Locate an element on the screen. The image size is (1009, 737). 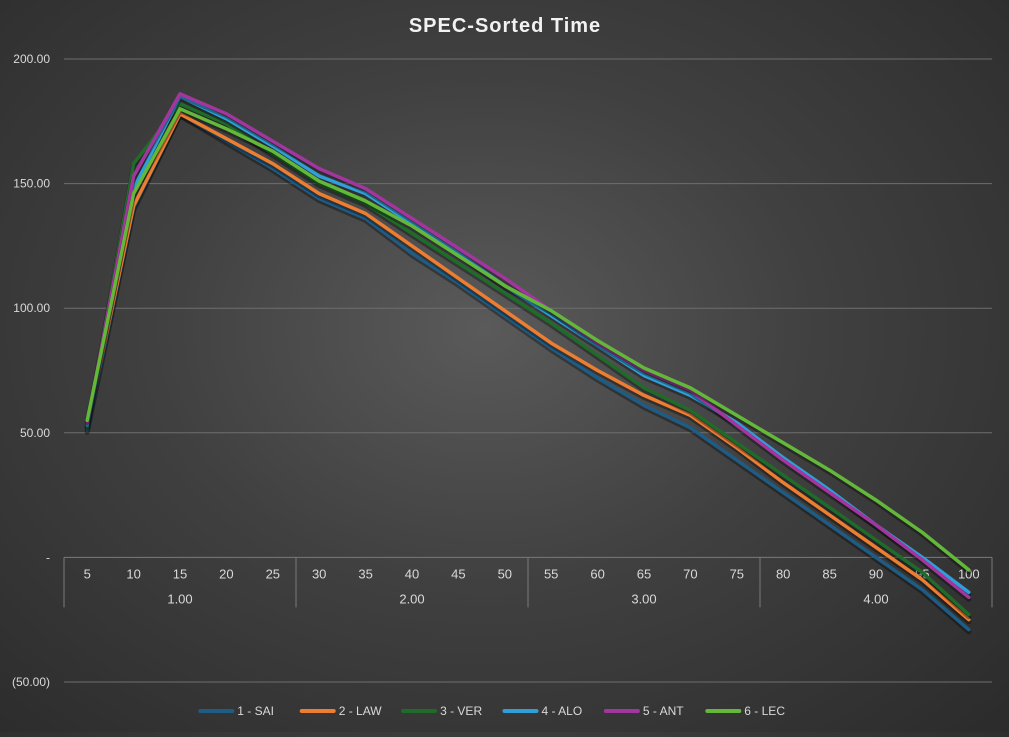
x-tick-label: 50 is located at coordinates (505, 573).